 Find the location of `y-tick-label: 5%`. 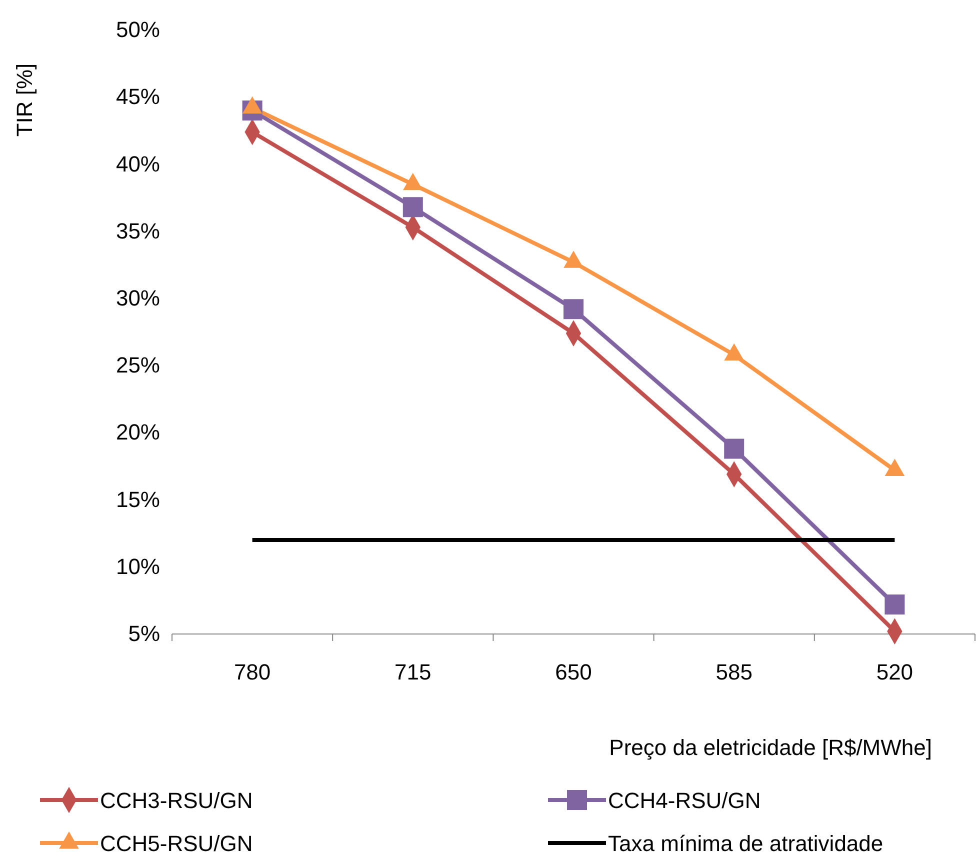

y-tick-label: 5% is located at coordinates (144, 633).